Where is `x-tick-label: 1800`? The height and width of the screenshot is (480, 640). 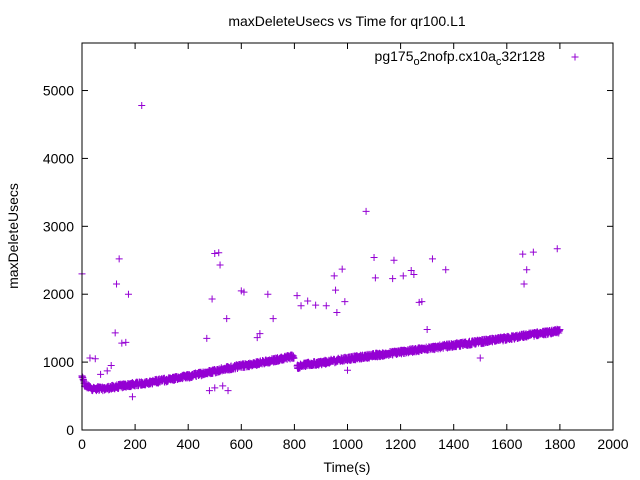
x-tick-label: 1800 is located at coordinates (559, 444).